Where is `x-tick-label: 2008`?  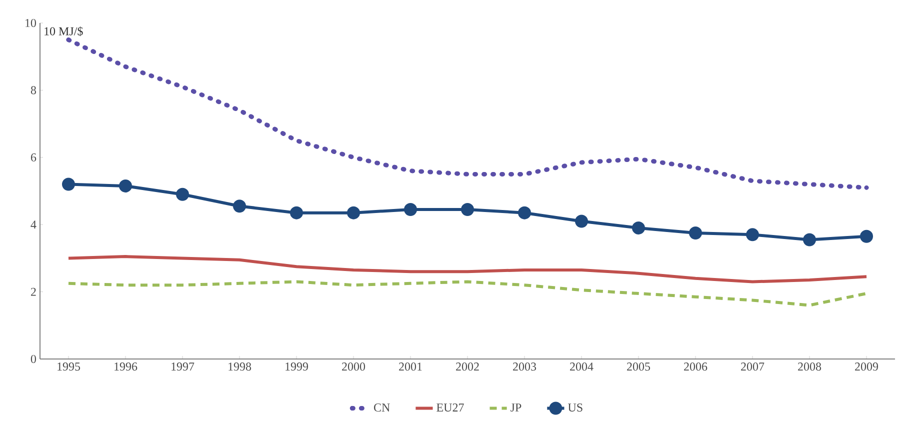
x-tick-label: 2008 is located at coordinates (810, 366).